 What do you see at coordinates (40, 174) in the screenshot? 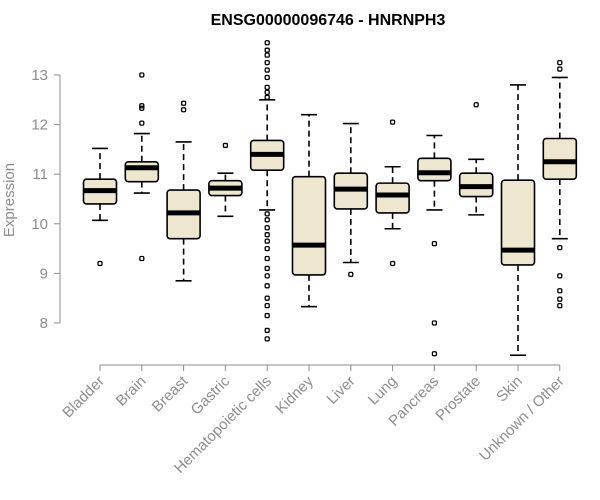
I see `y-tick-label: 11` at bounding box center [40, 174].